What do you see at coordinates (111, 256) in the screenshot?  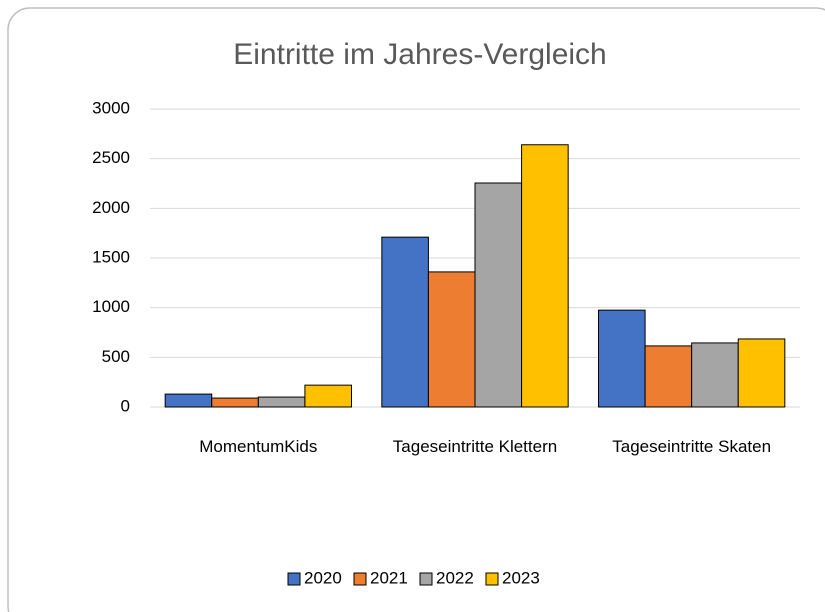 I see `y-tick-label: 1500` at bounding box center [111, 256].